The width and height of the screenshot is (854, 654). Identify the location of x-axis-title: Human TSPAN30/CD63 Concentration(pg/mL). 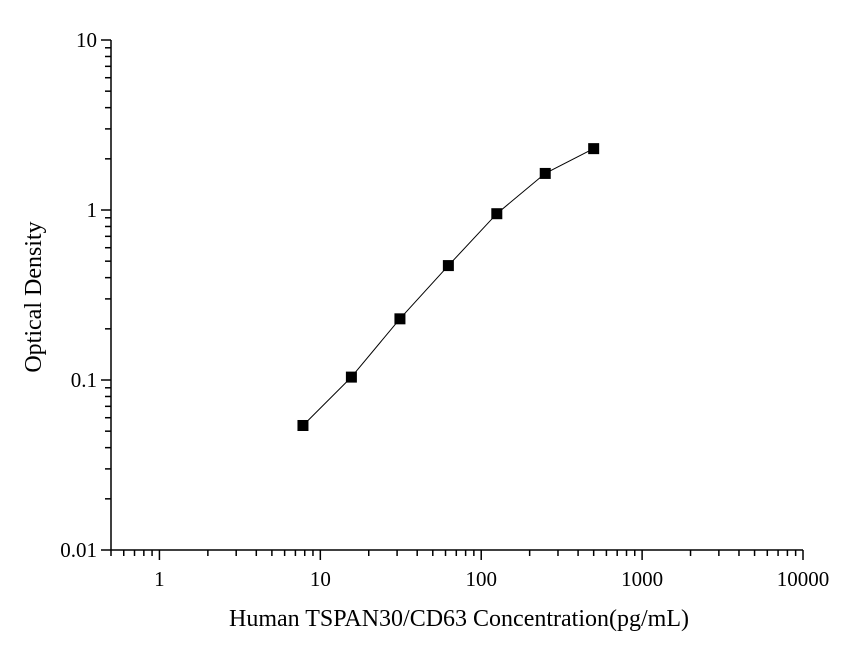
(459, 619).